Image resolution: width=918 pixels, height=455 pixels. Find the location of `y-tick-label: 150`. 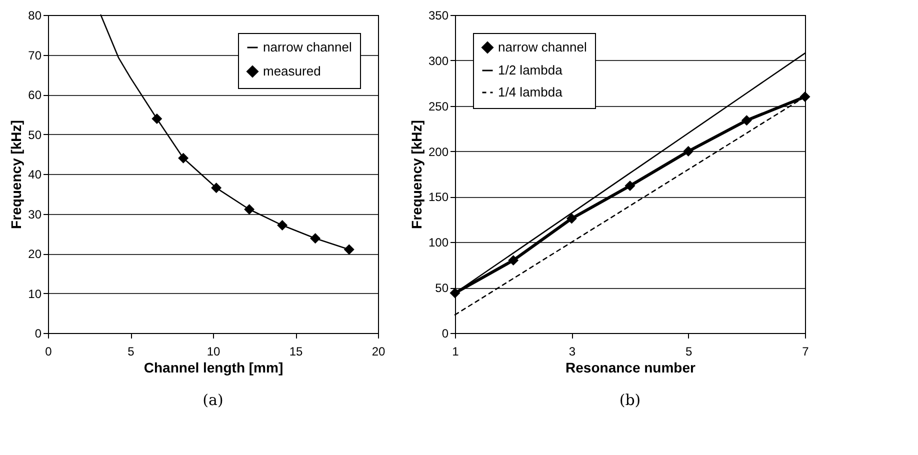

y-tick-label: 150 is located at coordinates (438, 197).